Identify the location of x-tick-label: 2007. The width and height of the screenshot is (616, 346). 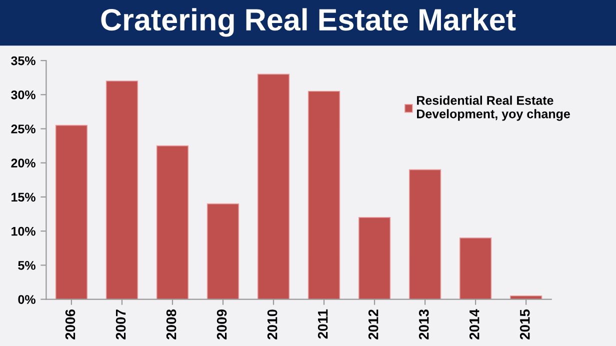
(121, 325).